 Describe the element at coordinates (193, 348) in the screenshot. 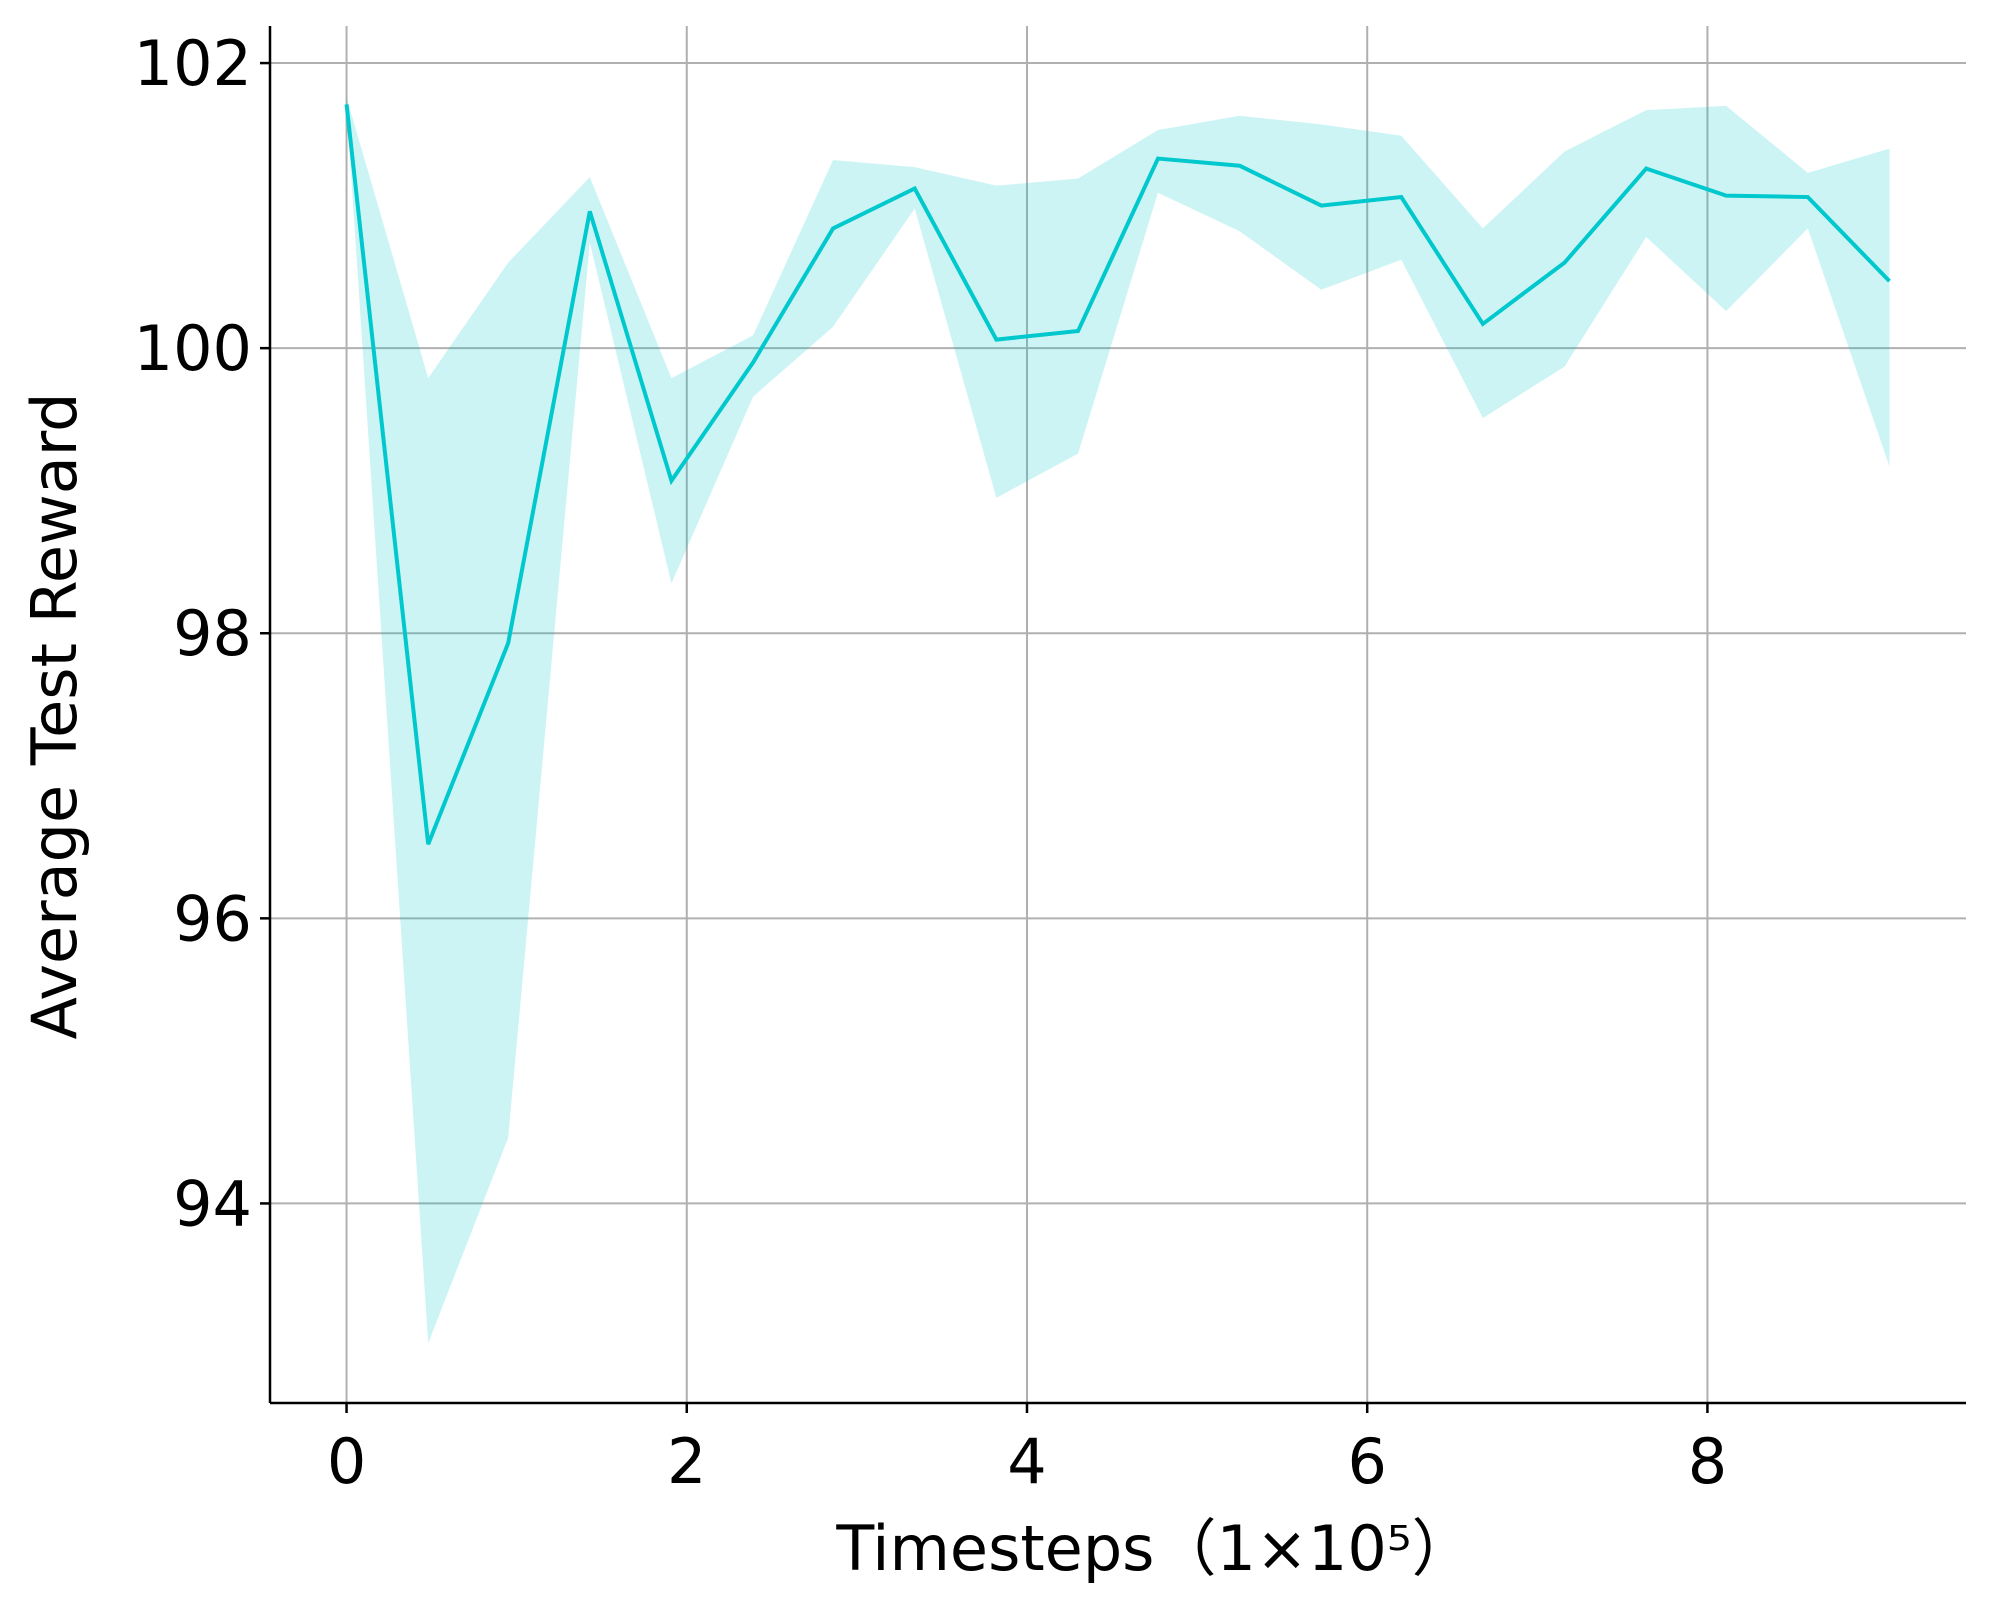

I see `y-tick-label: 100` at that location.